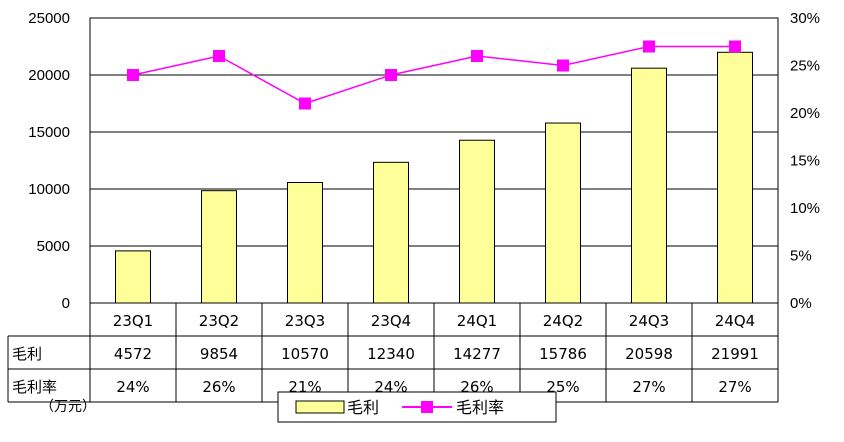 Image resolution: width=844 pixels, height=442 pixels. I want to click on category-label: 24Q3, so click(649, 321).